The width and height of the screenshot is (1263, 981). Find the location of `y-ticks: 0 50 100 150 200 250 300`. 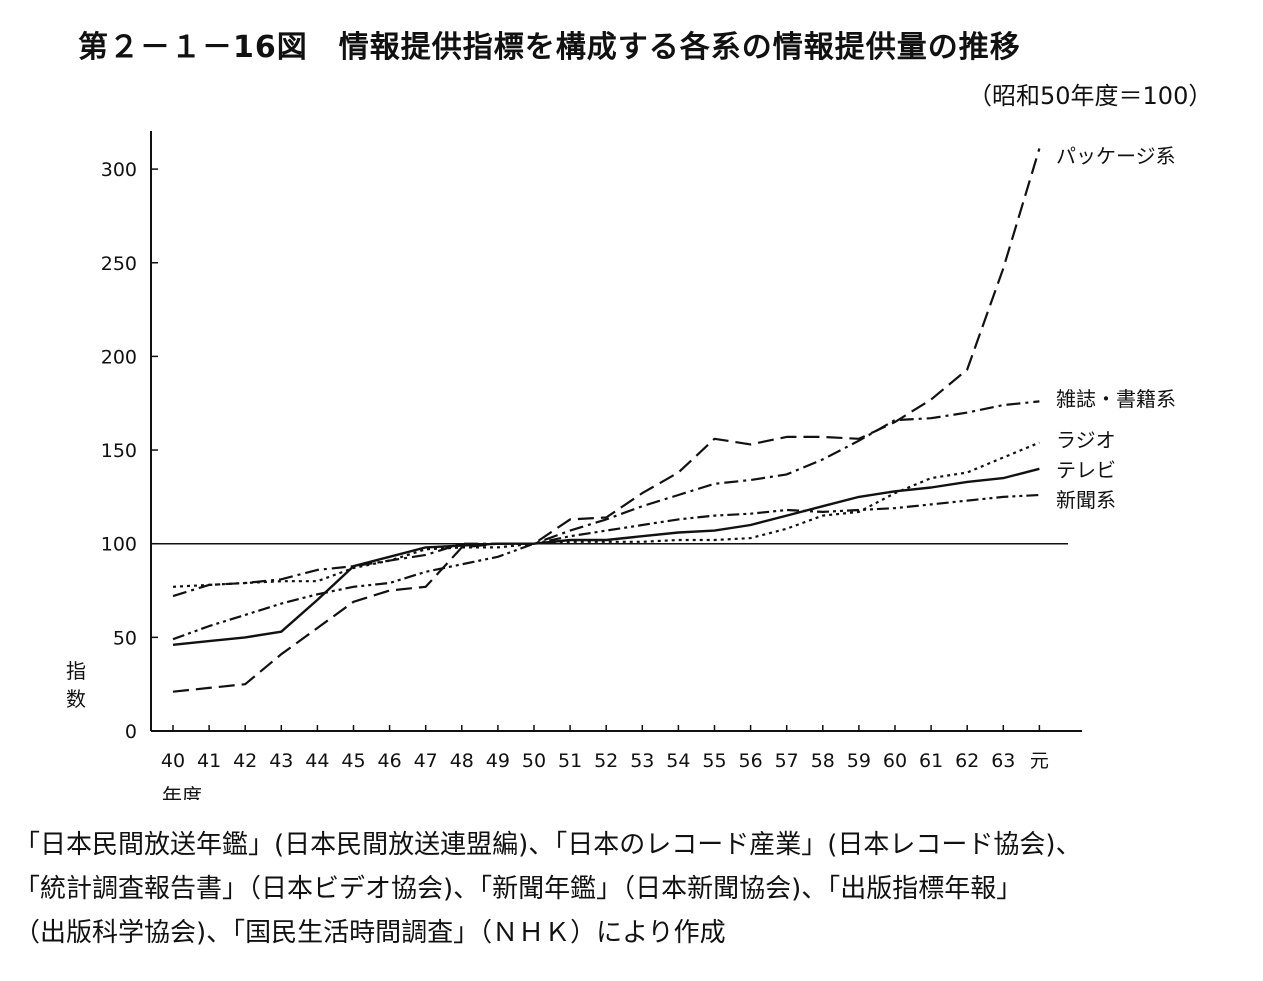

y-ticks: 0 50 100 150 200 250 300 is located at coordinates (129, 451).